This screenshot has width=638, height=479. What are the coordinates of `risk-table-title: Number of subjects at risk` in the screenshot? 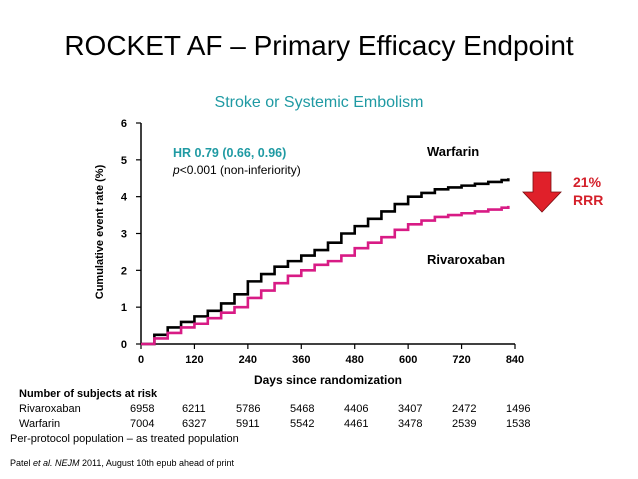 It's located at (88, 394).